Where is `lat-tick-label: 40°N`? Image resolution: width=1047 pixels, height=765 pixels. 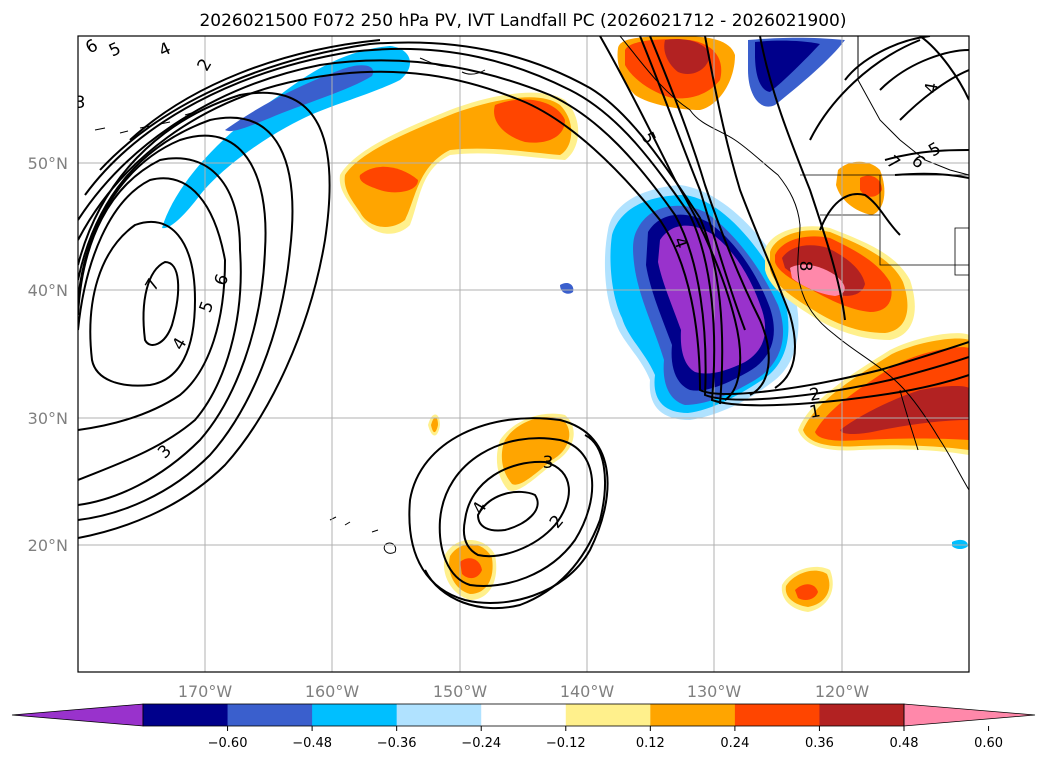
lat-tick-label: 40°N is located at coordinates (48, 290).